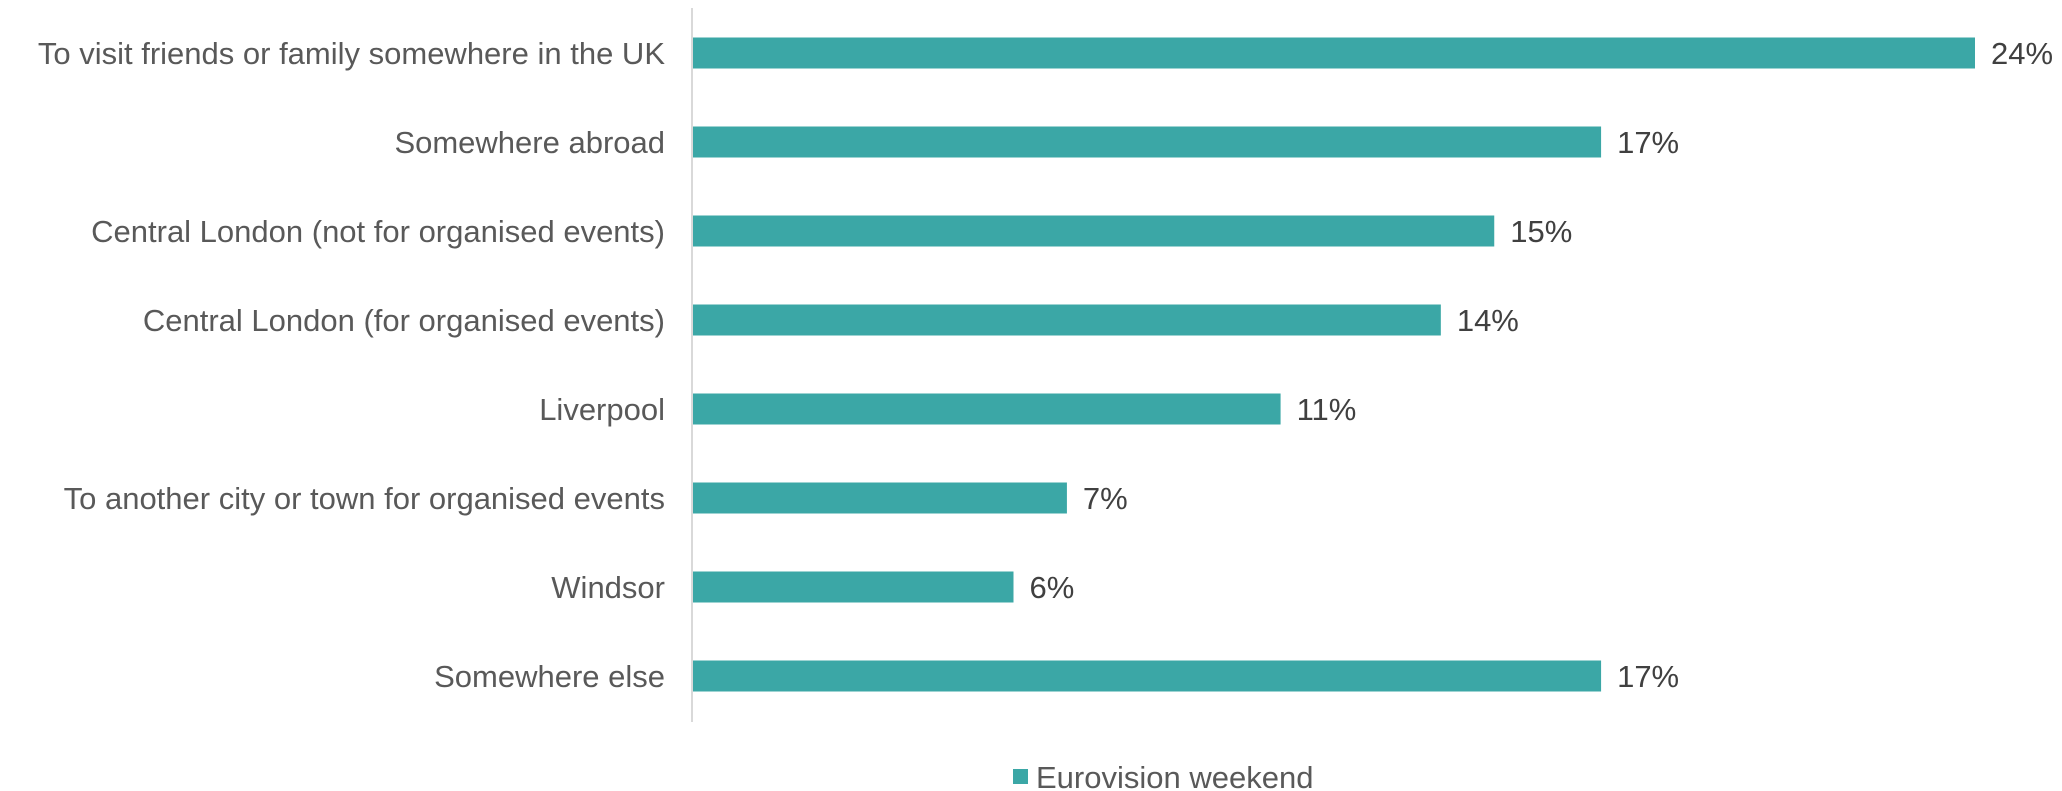 This screenshot has width=2062, height=791. What do you see at coordinates (529, 142) in the screenshot?
I see `category-label: Somewhere abroad` at bounding box center [529, 142].